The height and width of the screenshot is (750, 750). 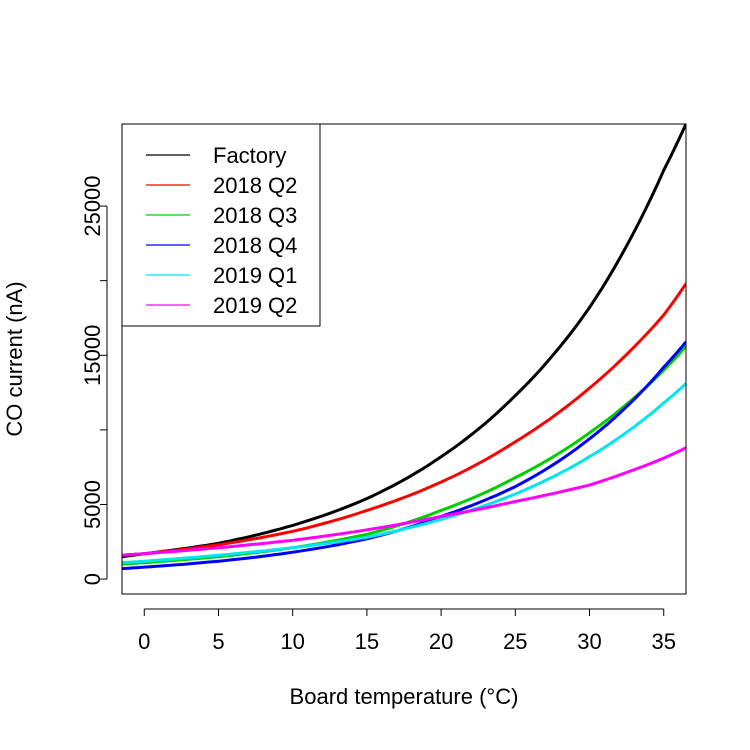 I want to click on legend-label: 2018 Q3, so click(x=255, y=215).